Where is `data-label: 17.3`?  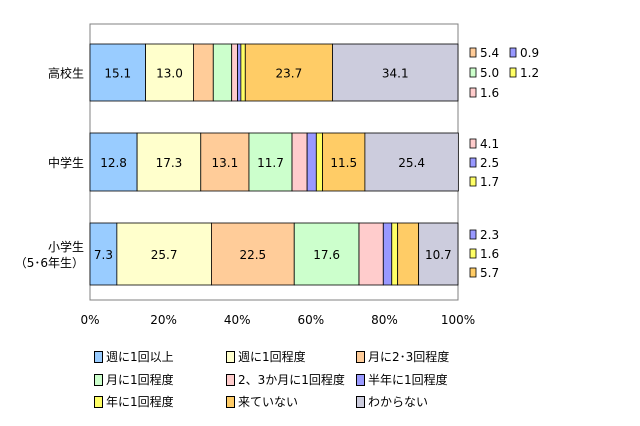
data-label: 17.3 is located at coordinates (169, 163).